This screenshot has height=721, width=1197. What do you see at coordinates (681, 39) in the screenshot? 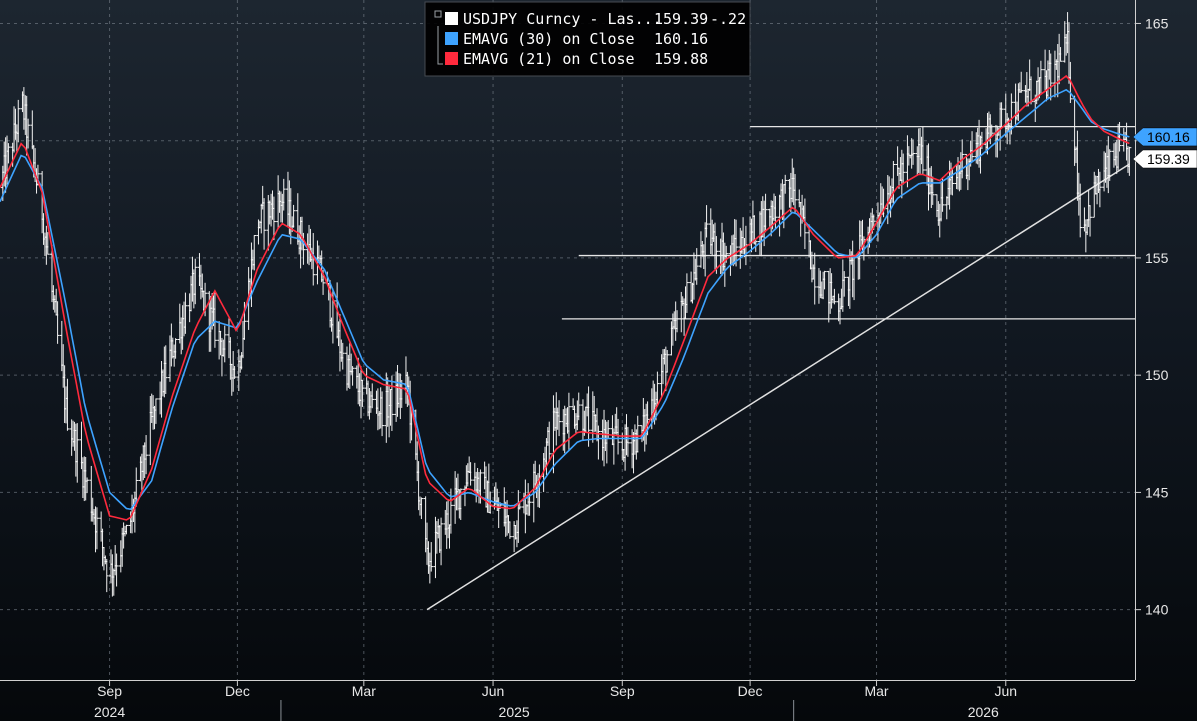
I see `legend-series-value: 160.16` at bounding box center [681, 39].